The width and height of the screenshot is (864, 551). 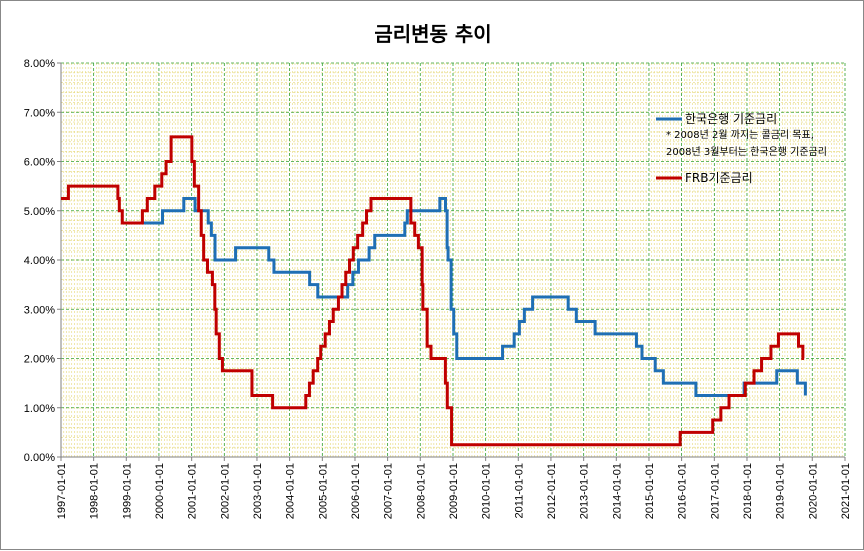 What do you see at coordinates (731, 118) in the screenshot?
I see `legend-label-bok: 한국은행 기준금리` at bounding box center [731, 118].